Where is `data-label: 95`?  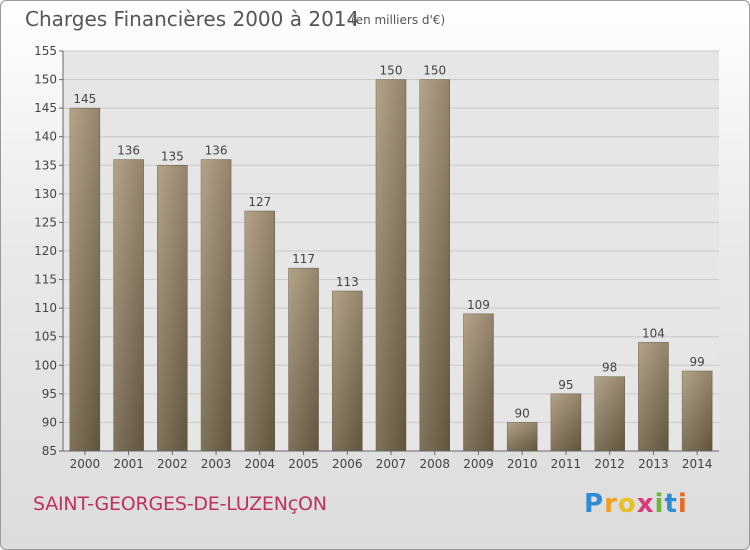 data-label: 95 is located at coordinates (565, 385).